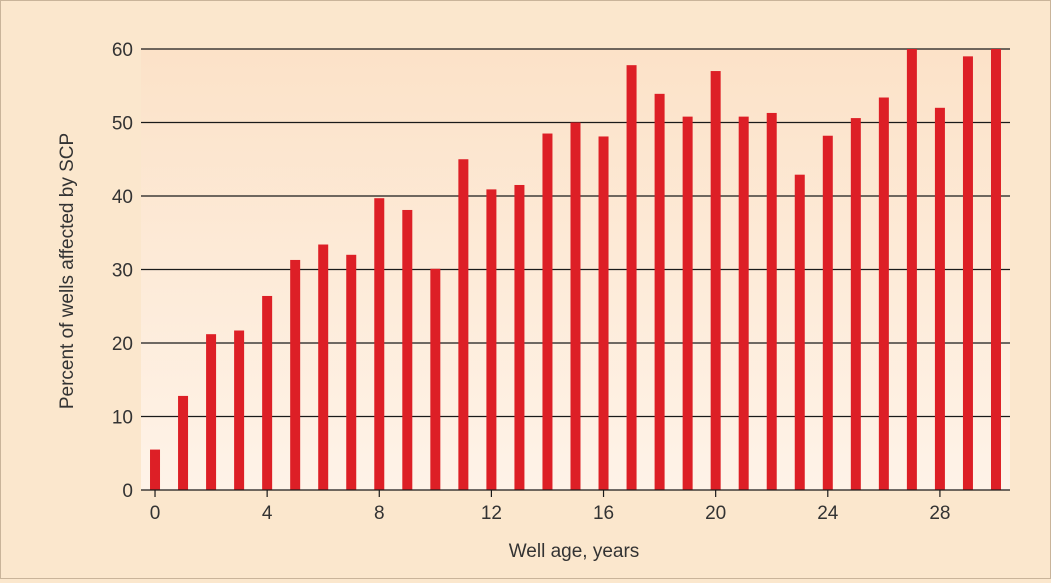 The width and height of the screenshot is (1051, 583). Describe the element at coordinates (715, 513) in the screenshot. I see `x-tick-label: 20` at that location.